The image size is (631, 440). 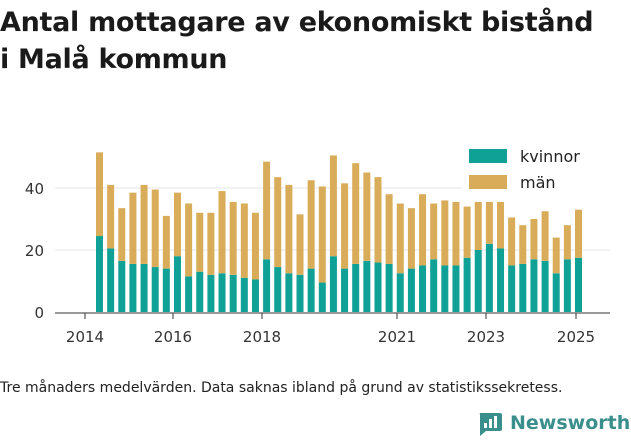 What do you see at coordinates (490, 424) in the screenshot?
I see `newsworthy-logo-icon` at bounding box center [490, 424].